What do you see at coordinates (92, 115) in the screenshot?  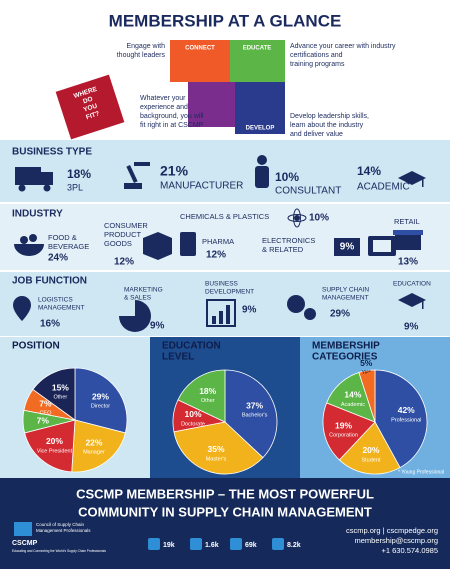 I see `piece-label: FIT?` at bounding box center [92, 115].